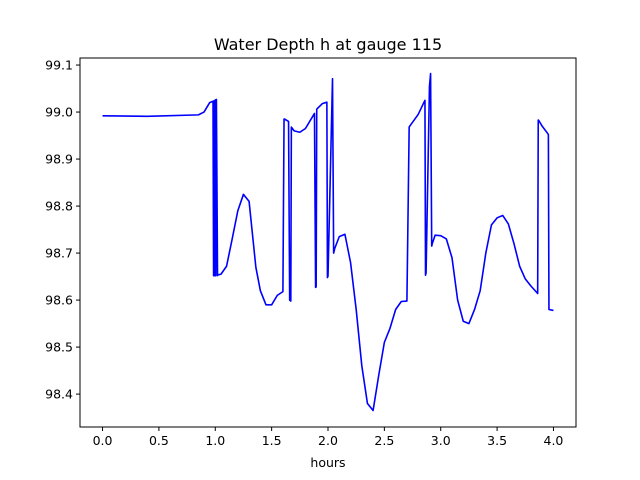 The image size is (640, 480). What do you see at coordinates (62, 230) in the screenshot?
I see `y-axis-ticks: 98.4 98.5 98.6 98.7 98.8 98.9 99.0 99.1` at bounding box center [62, 230].